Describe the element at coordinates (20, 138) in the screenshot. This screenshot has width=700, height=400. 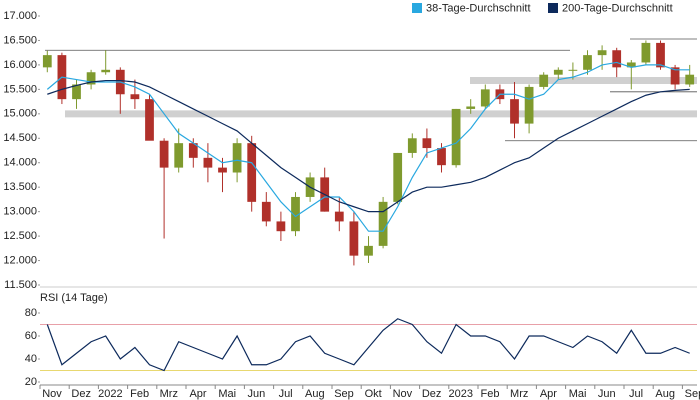
I see `y-tick-label: 14.500` at that location.